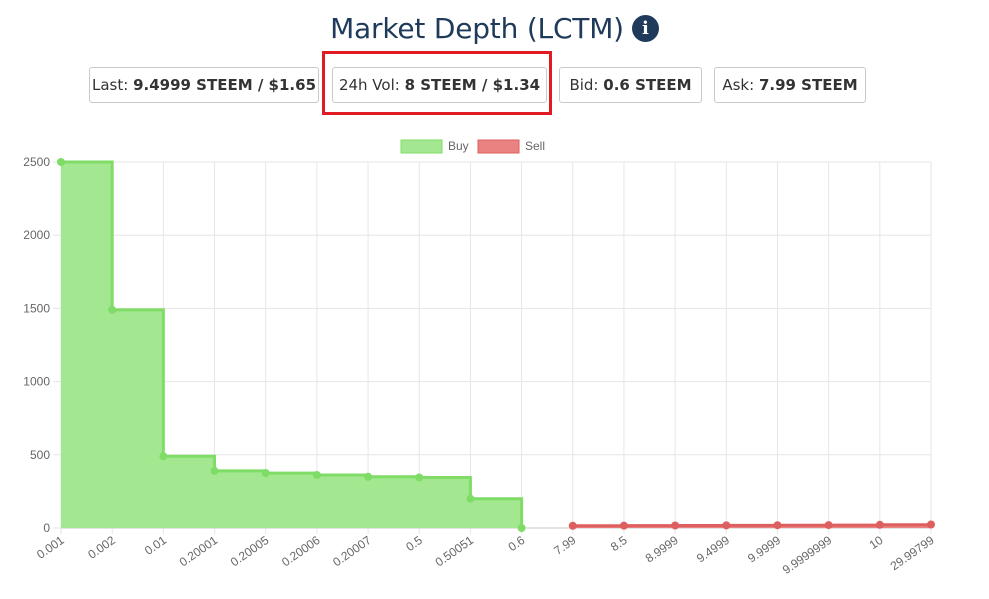  I want to click on legend-sell-swatch, so click(498, 146).